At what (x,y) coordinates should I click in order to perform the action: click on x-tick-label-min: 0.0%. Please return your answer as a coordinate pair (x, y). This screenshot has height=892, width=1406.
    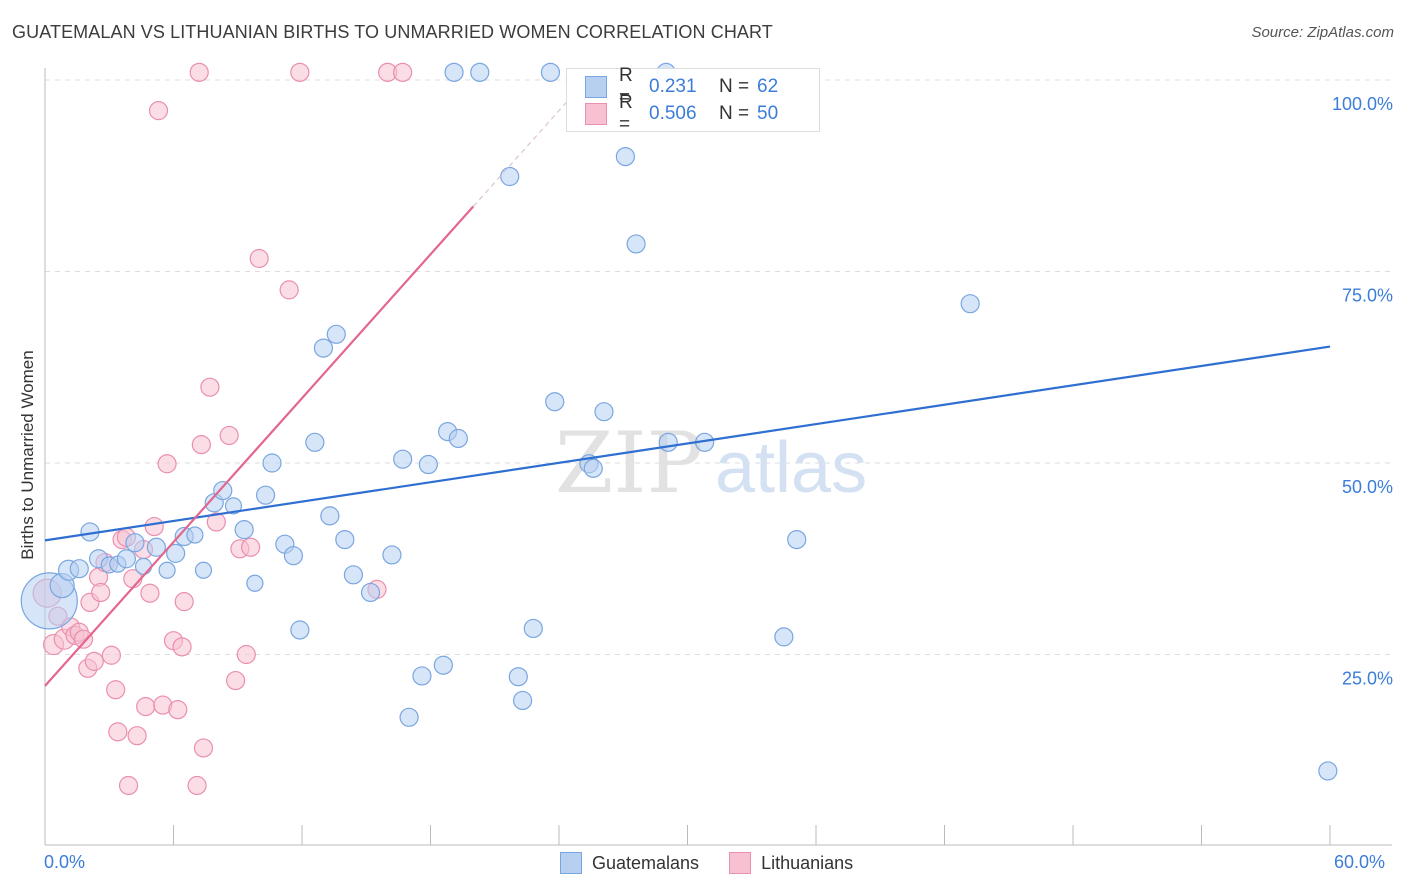
    Looking at the image, I should click on (65, 862).